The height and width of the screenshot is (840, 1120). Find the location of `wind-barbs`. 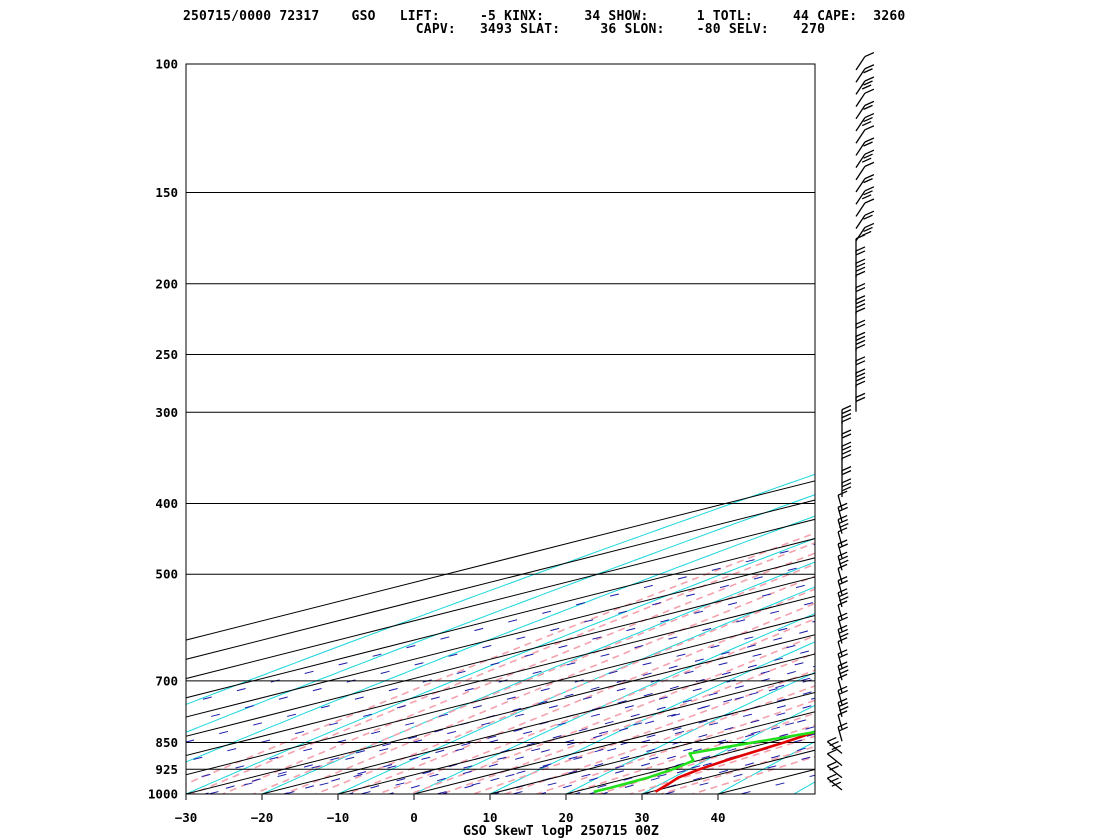

wind-barbs is located at coordinates (850, 421).